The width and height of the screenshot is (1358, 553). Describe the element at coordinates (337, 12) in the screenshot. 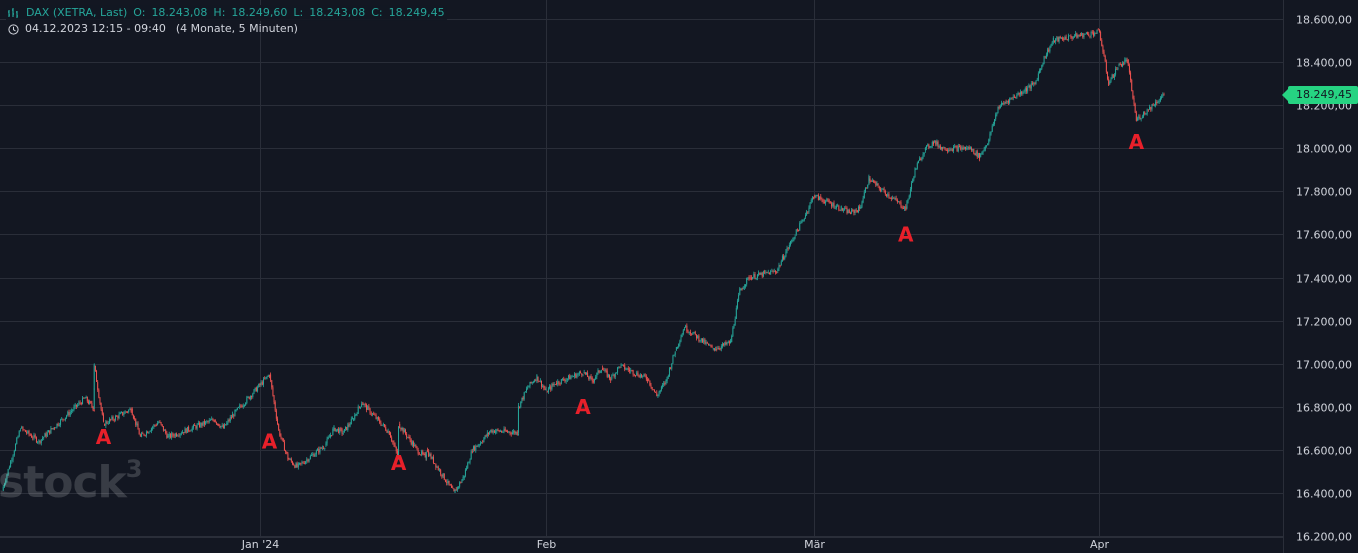

I see `low-value: 18.243,08` at that location.